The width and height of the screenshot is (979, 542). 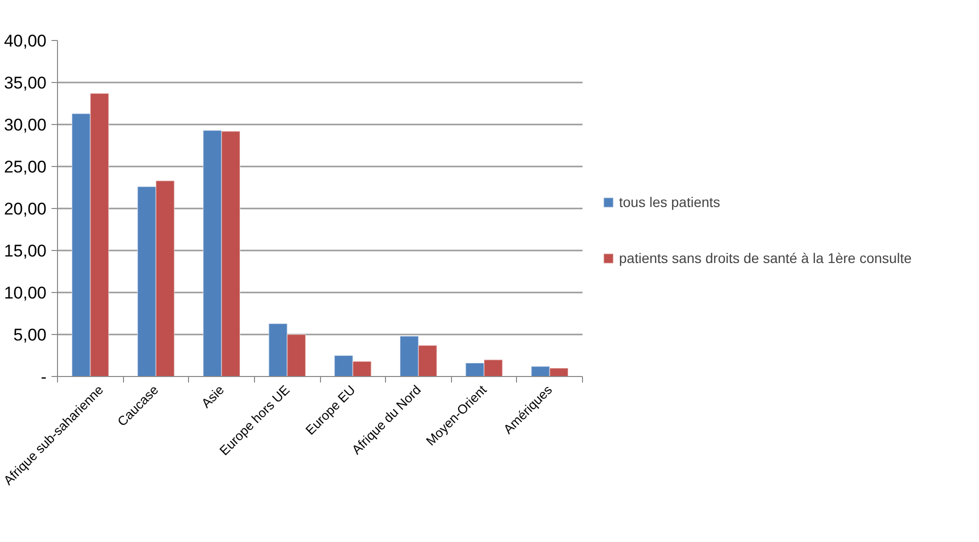 I want to click on y-tick-label: -, so click(x=43, y=377).